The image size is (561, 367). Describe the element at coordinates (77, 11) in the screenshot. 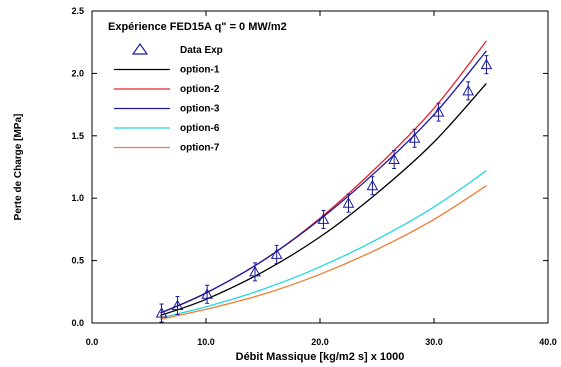

I see `y-tick-label: 2.5` at that location.